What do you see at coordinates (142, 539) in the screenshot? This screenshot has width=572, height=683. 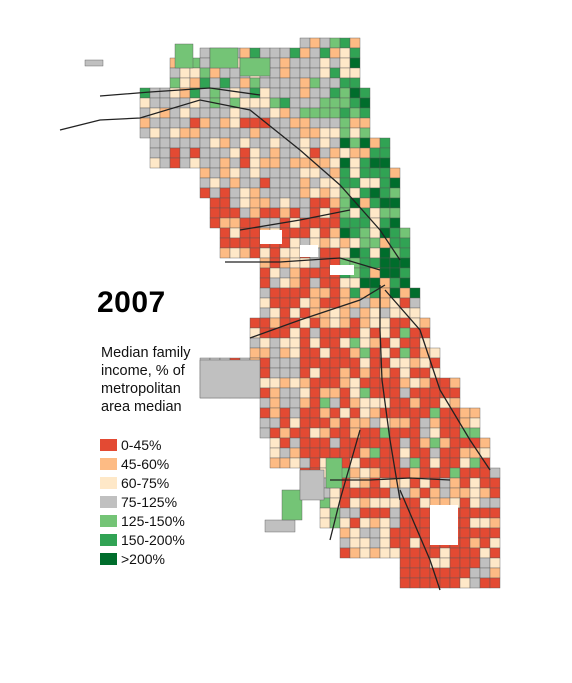 I see `legend-item: 150-200%` at bounding box center [142, 539].